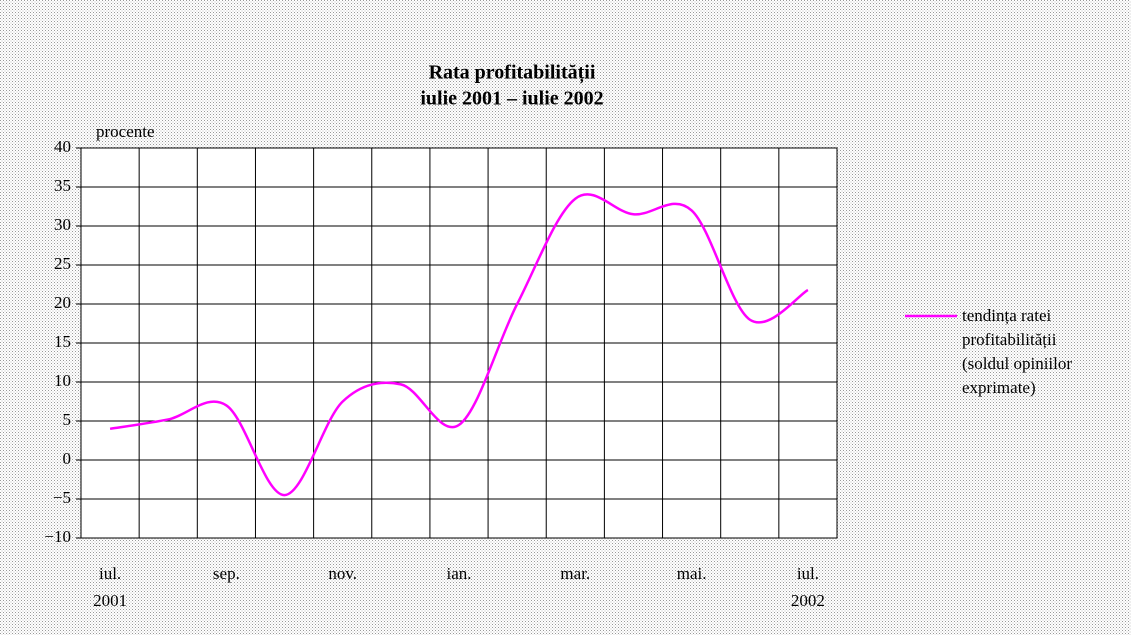  Describe the element at coordinates (512, 73) in the screenshot. I see `chart-title: Rata profitabilității` at that location.